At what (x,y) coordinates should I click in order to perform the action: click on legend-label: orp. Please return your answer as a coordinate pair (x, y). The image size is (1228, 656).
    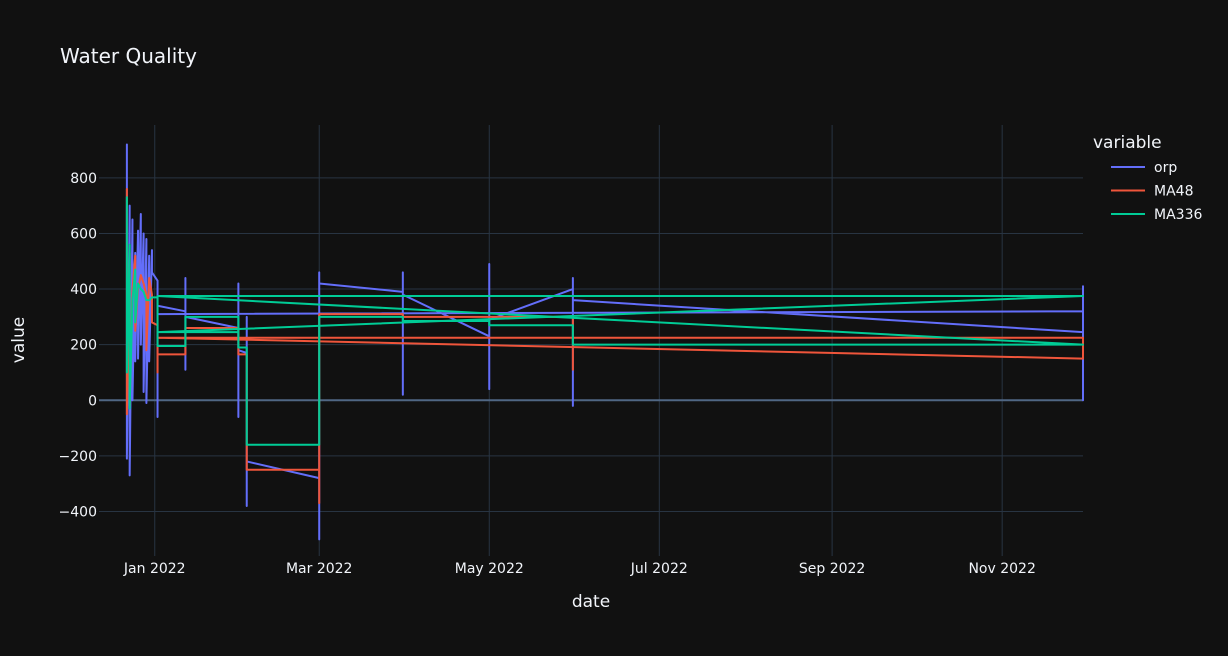
    Looking at the image, I should click on (1165, 168).